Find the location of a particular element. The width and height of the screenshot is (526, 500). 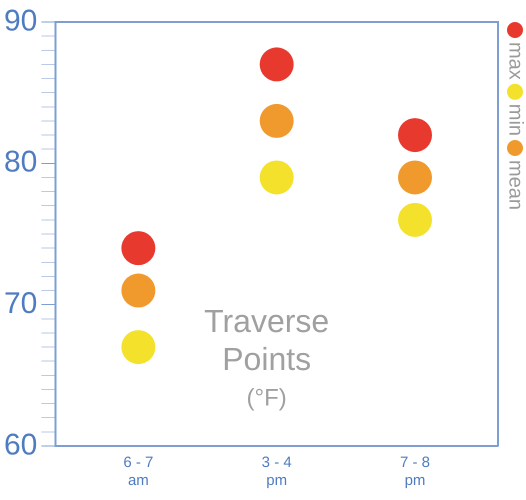

y-tick-label: 90 is located at coordinates (21, 21).